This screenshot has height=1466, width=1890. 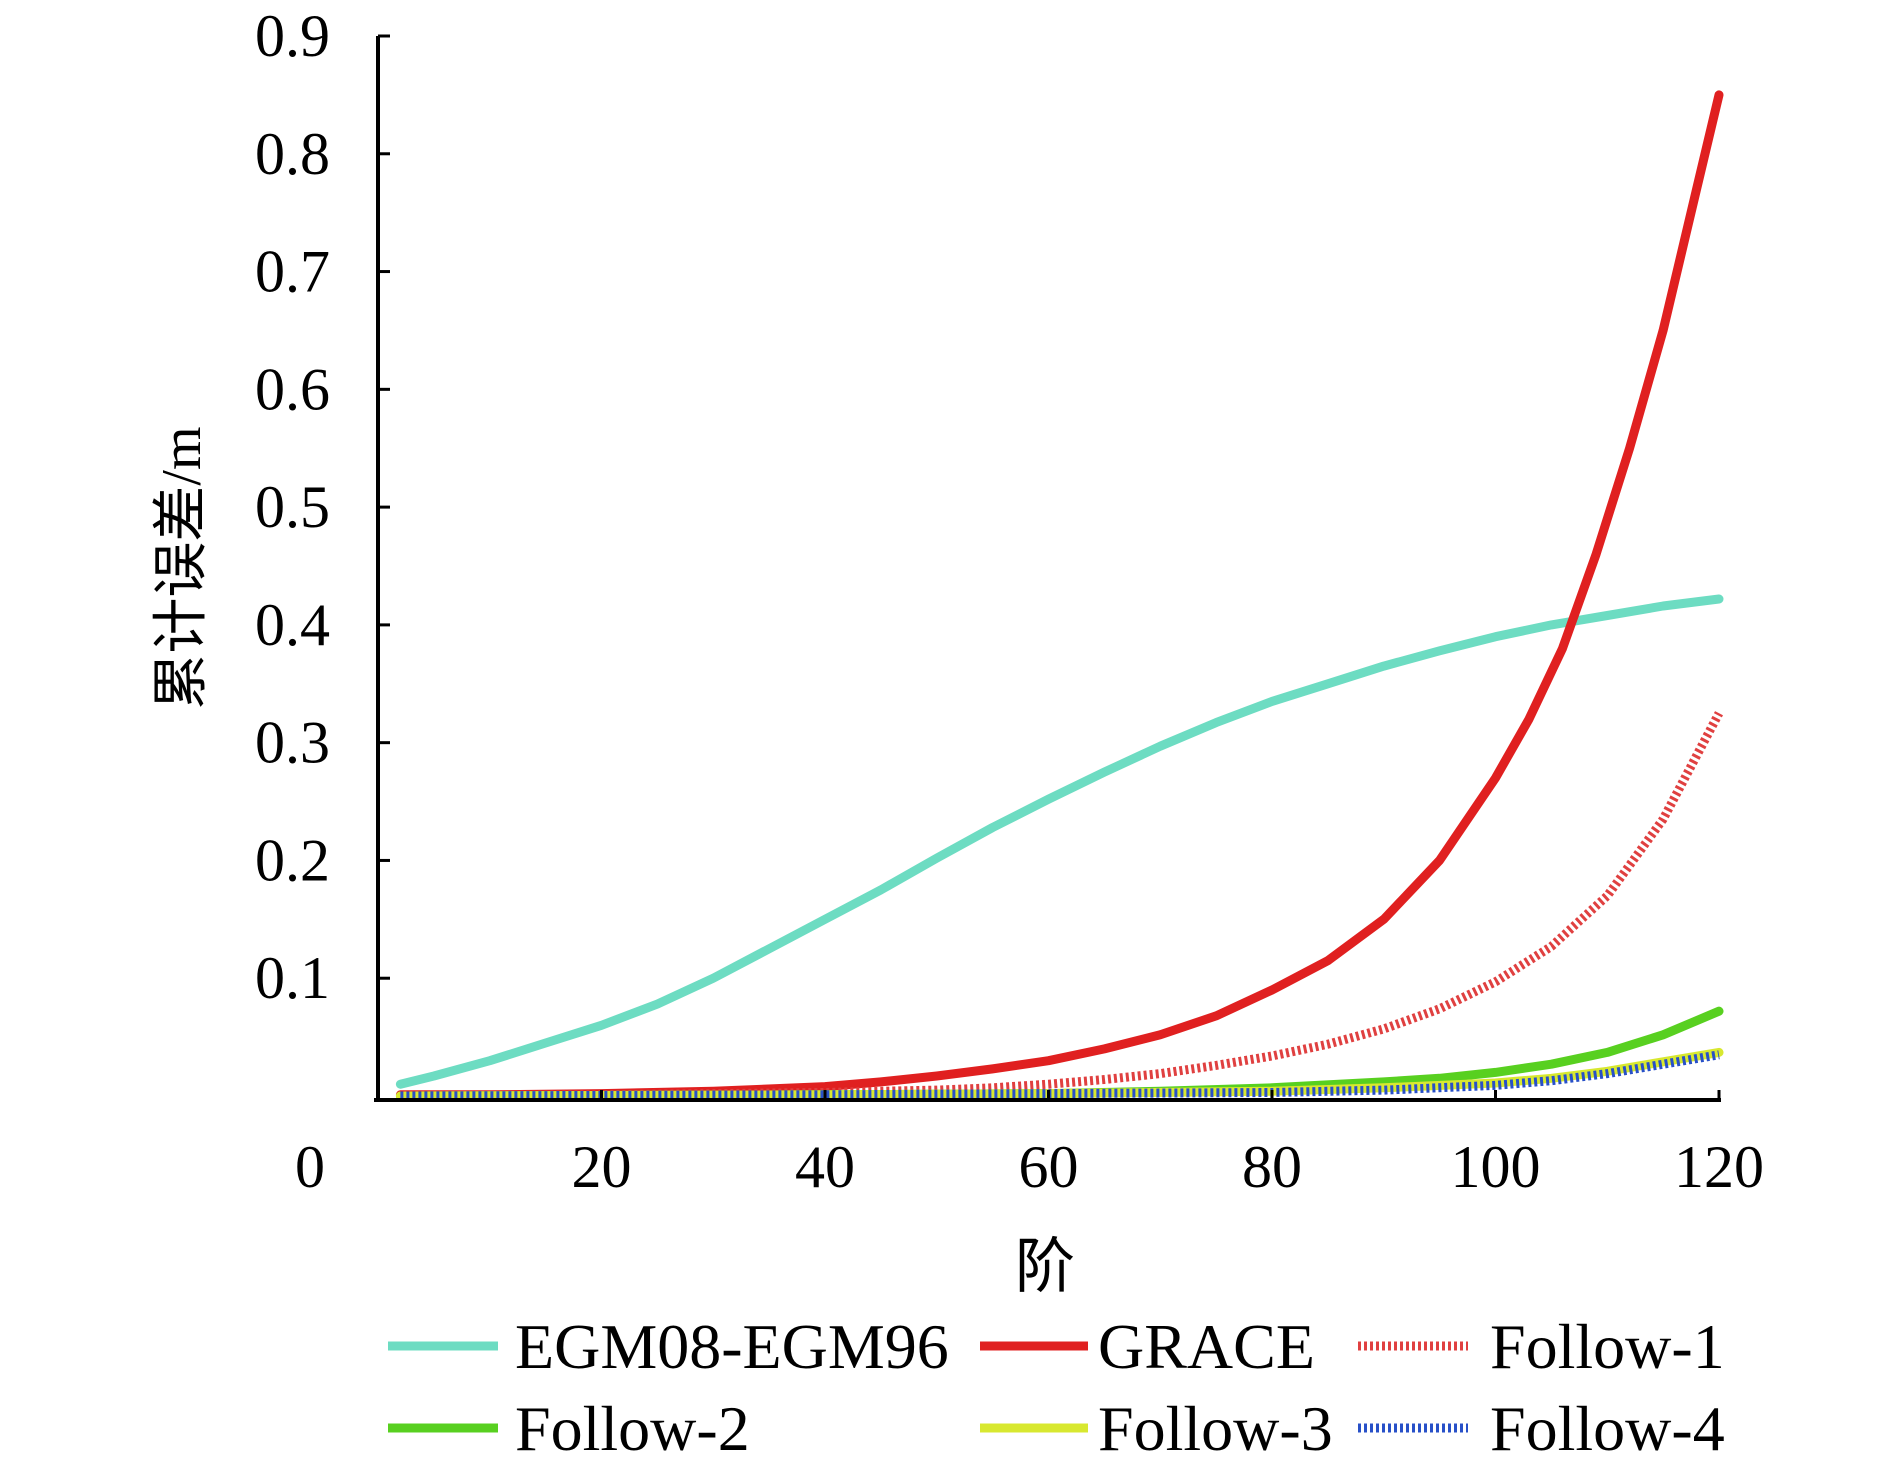 I want to click on x-tick-label: 100, so click(x=1496, y=1167).